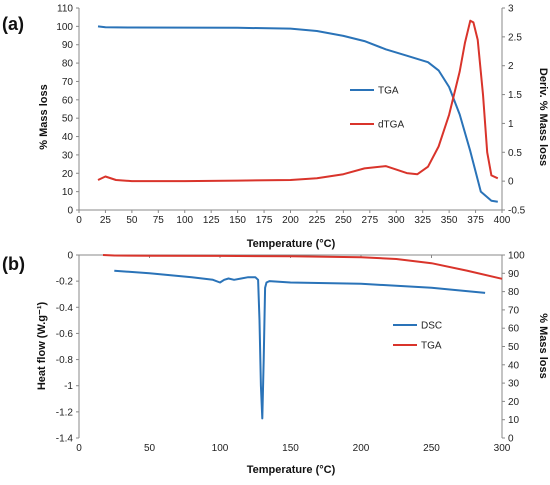 The width and height of the screenshot is (550, 485). Describe the element at coordinates (13, 264) in the screenshot. I see `panel-b-label: (b)` at that location.